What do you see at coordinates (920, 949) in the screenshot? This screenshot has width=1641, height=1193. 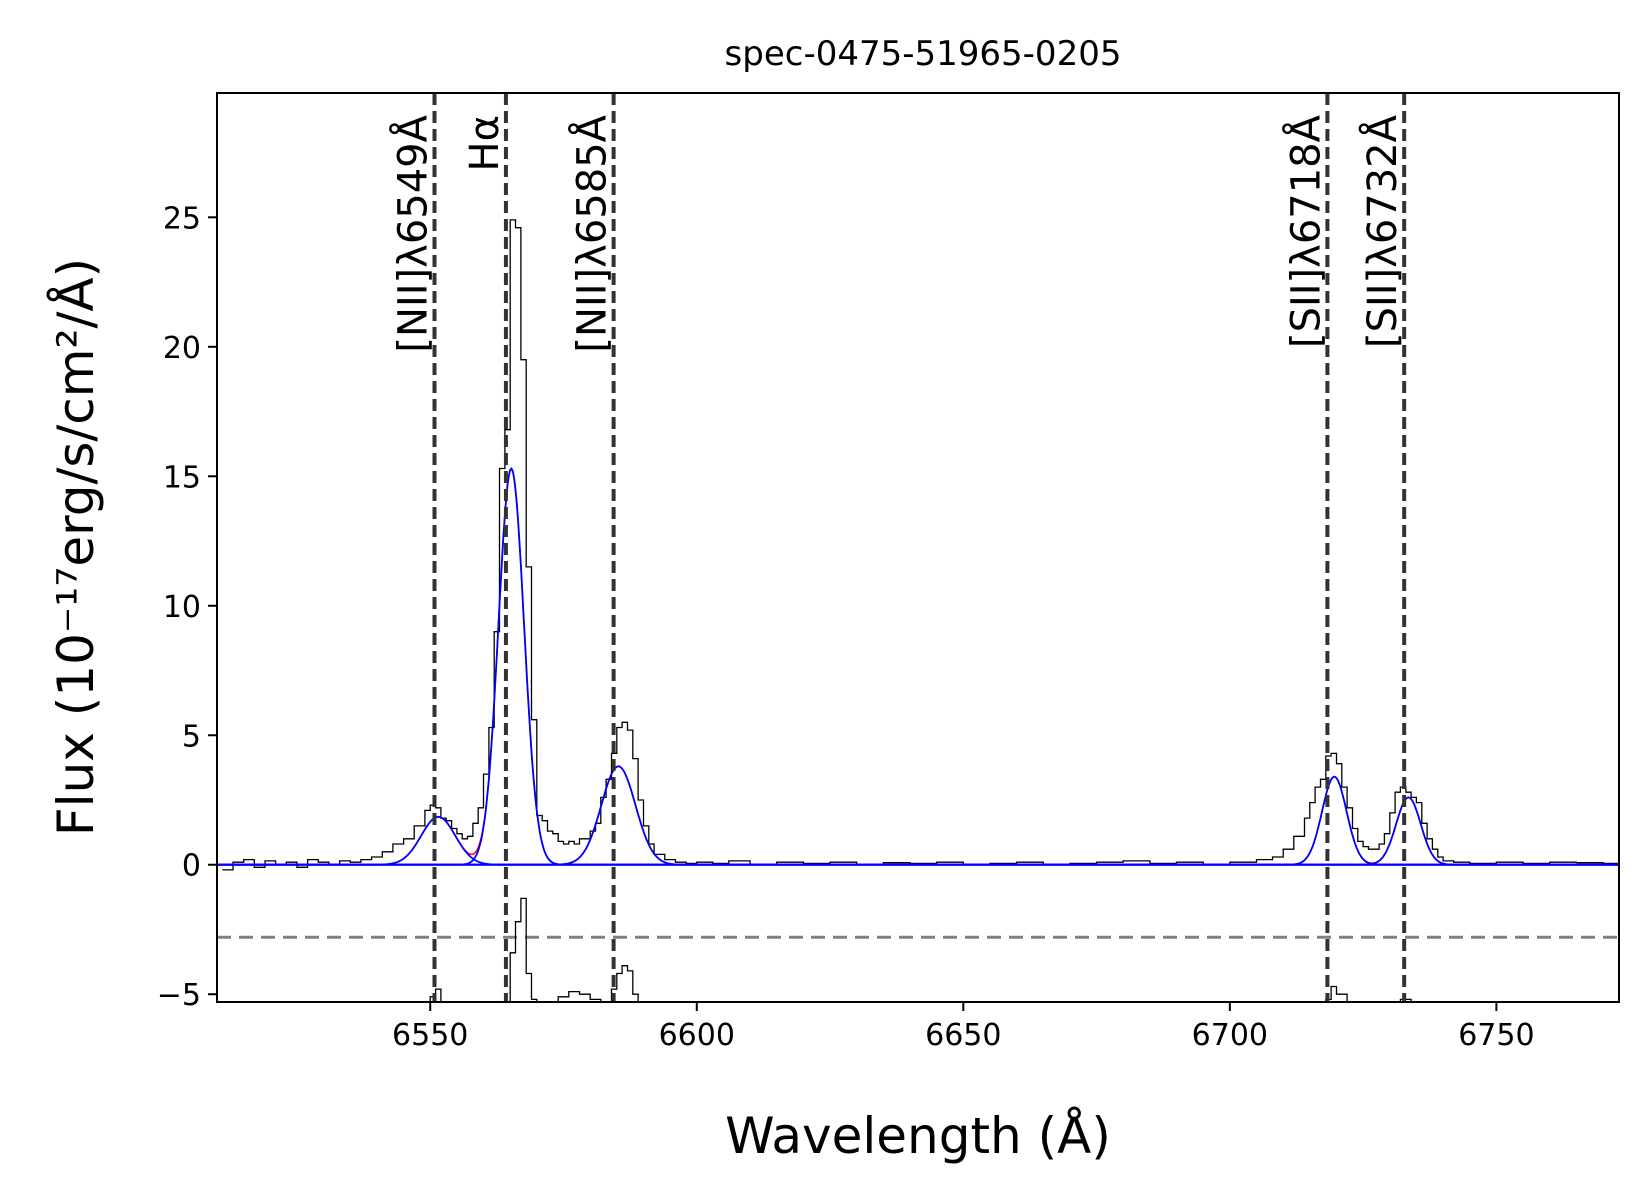 I see `residual-series` at bounding box center [920, 949].